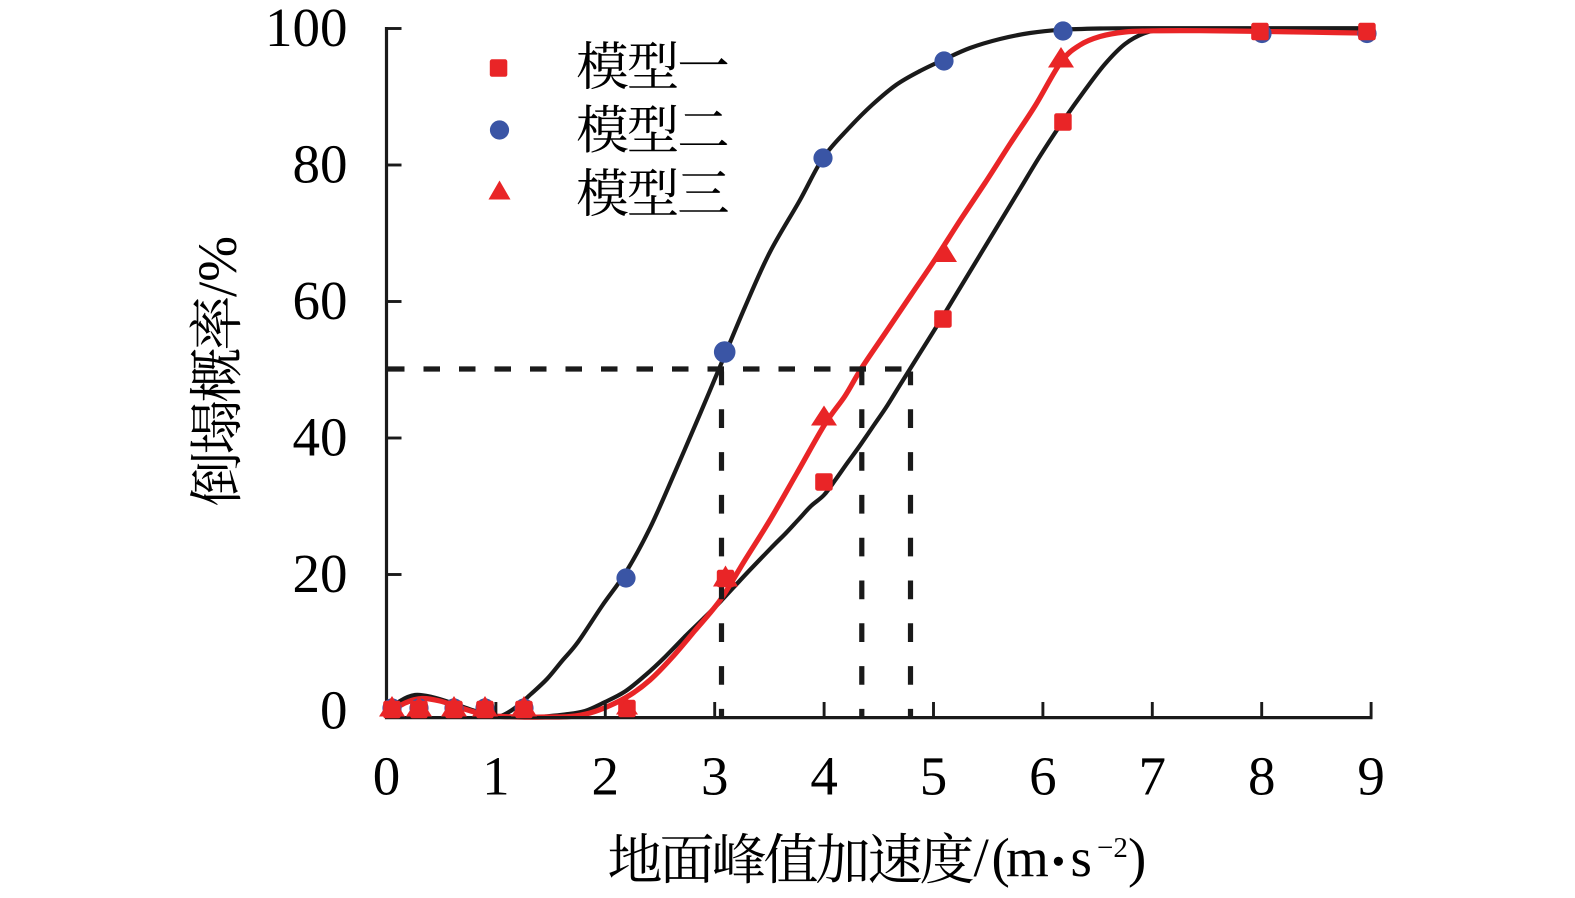 The image size is (1575, 898). I want to click on svg-text: 60, so click(320, 300).